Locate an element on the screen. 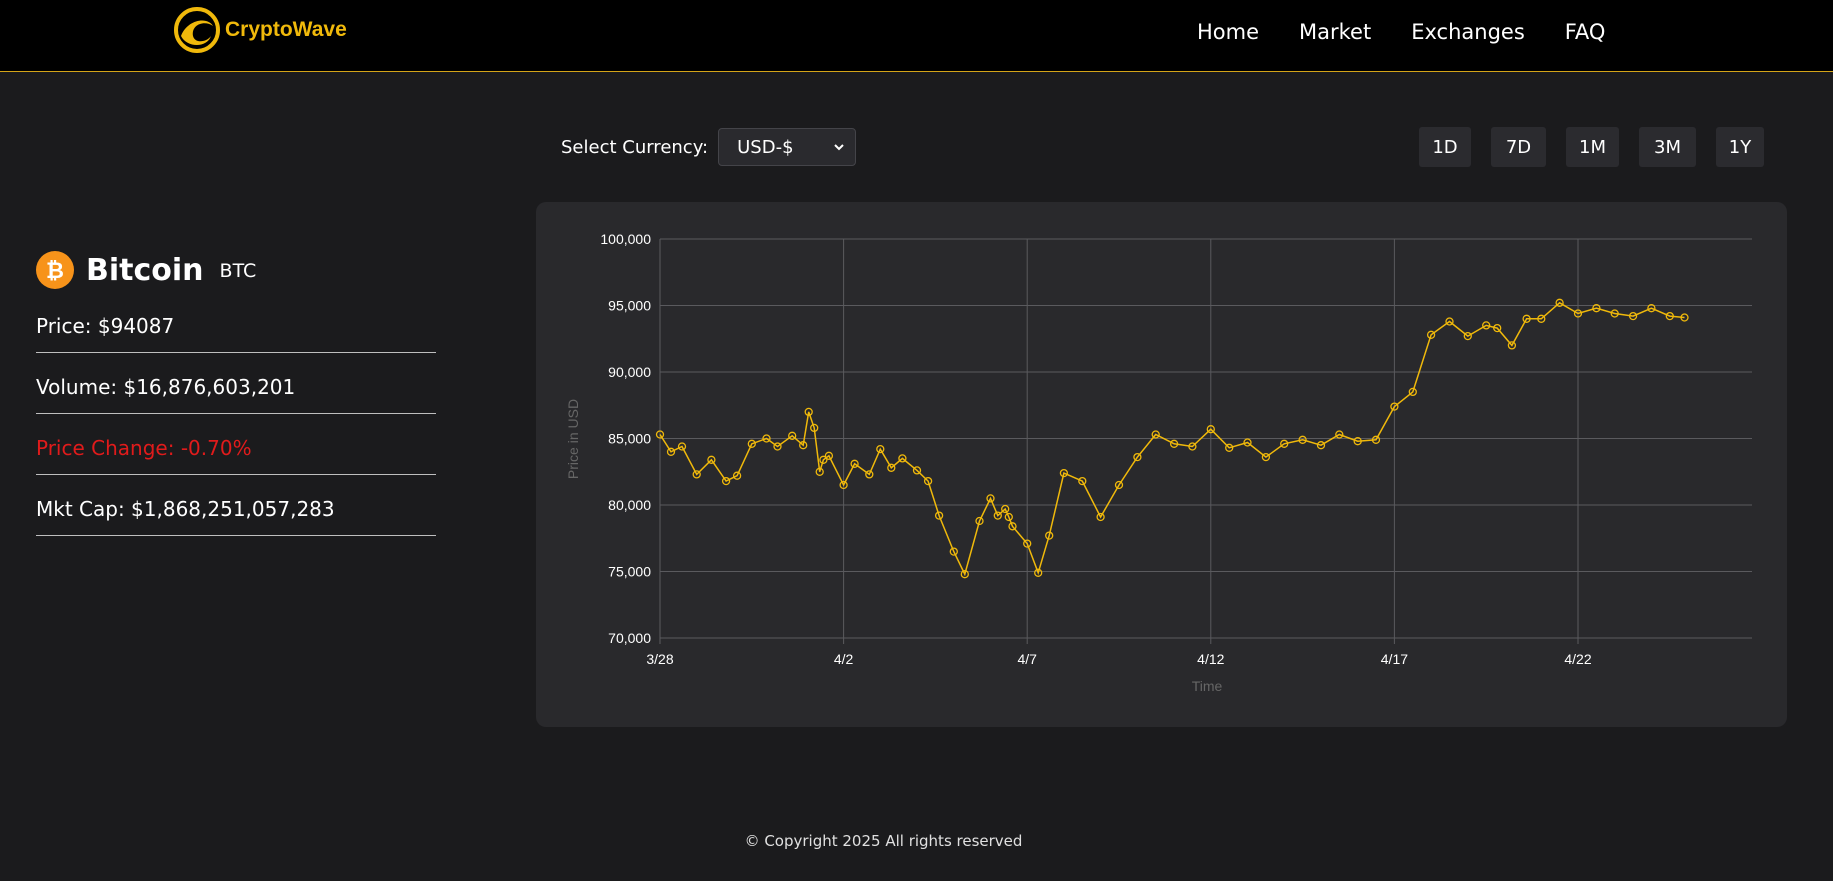  coin-header: ₿ Bitcoin BTC is located at coordinates (236, 270).